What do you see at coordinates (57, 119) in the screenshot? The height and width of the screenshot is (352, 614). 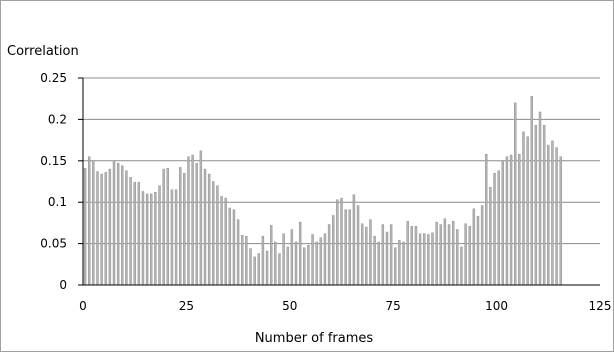 I see `y-tick-label: 0.2` at bounding box center [57, 119].